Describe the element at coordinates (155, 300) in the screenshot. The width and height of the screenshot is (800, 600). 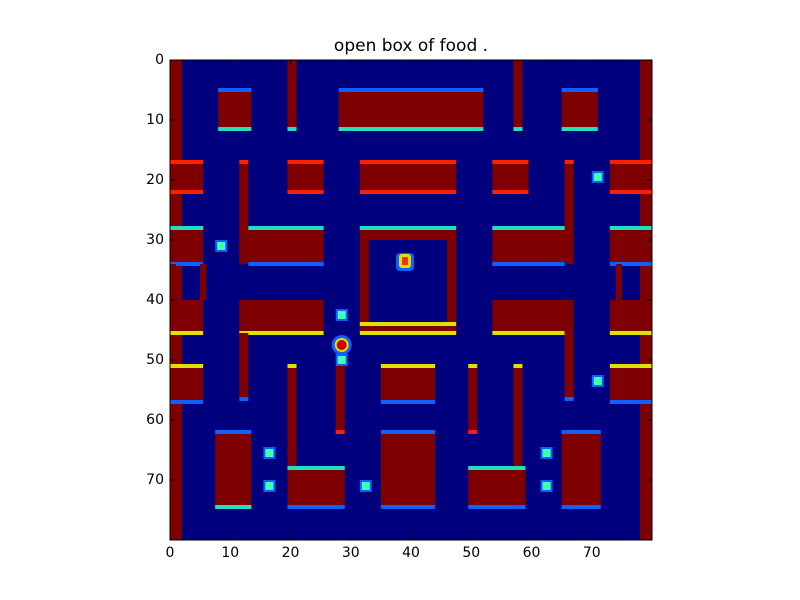
I see `y-tick-label: 40` at that location.